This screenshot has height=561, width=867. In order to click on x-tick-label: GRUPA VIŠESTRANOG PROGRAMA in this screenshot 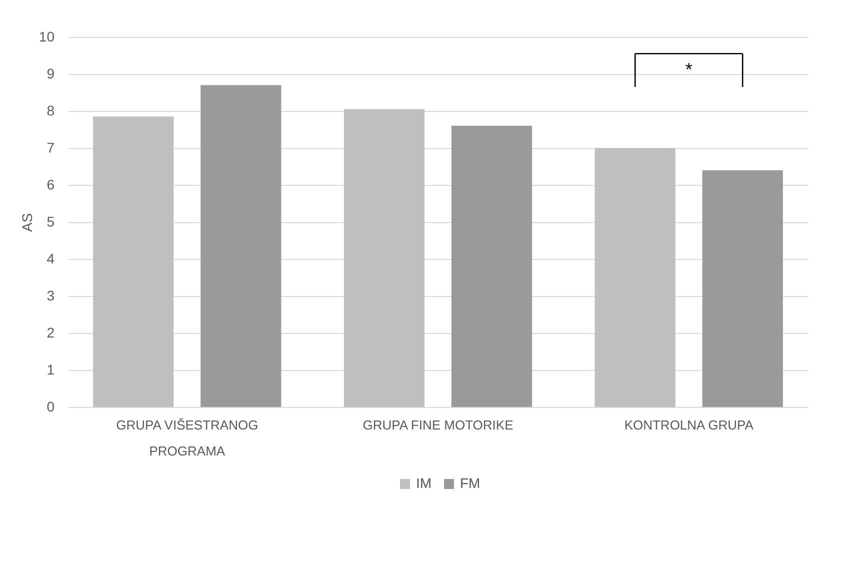, I will do `click(187, 438)`.